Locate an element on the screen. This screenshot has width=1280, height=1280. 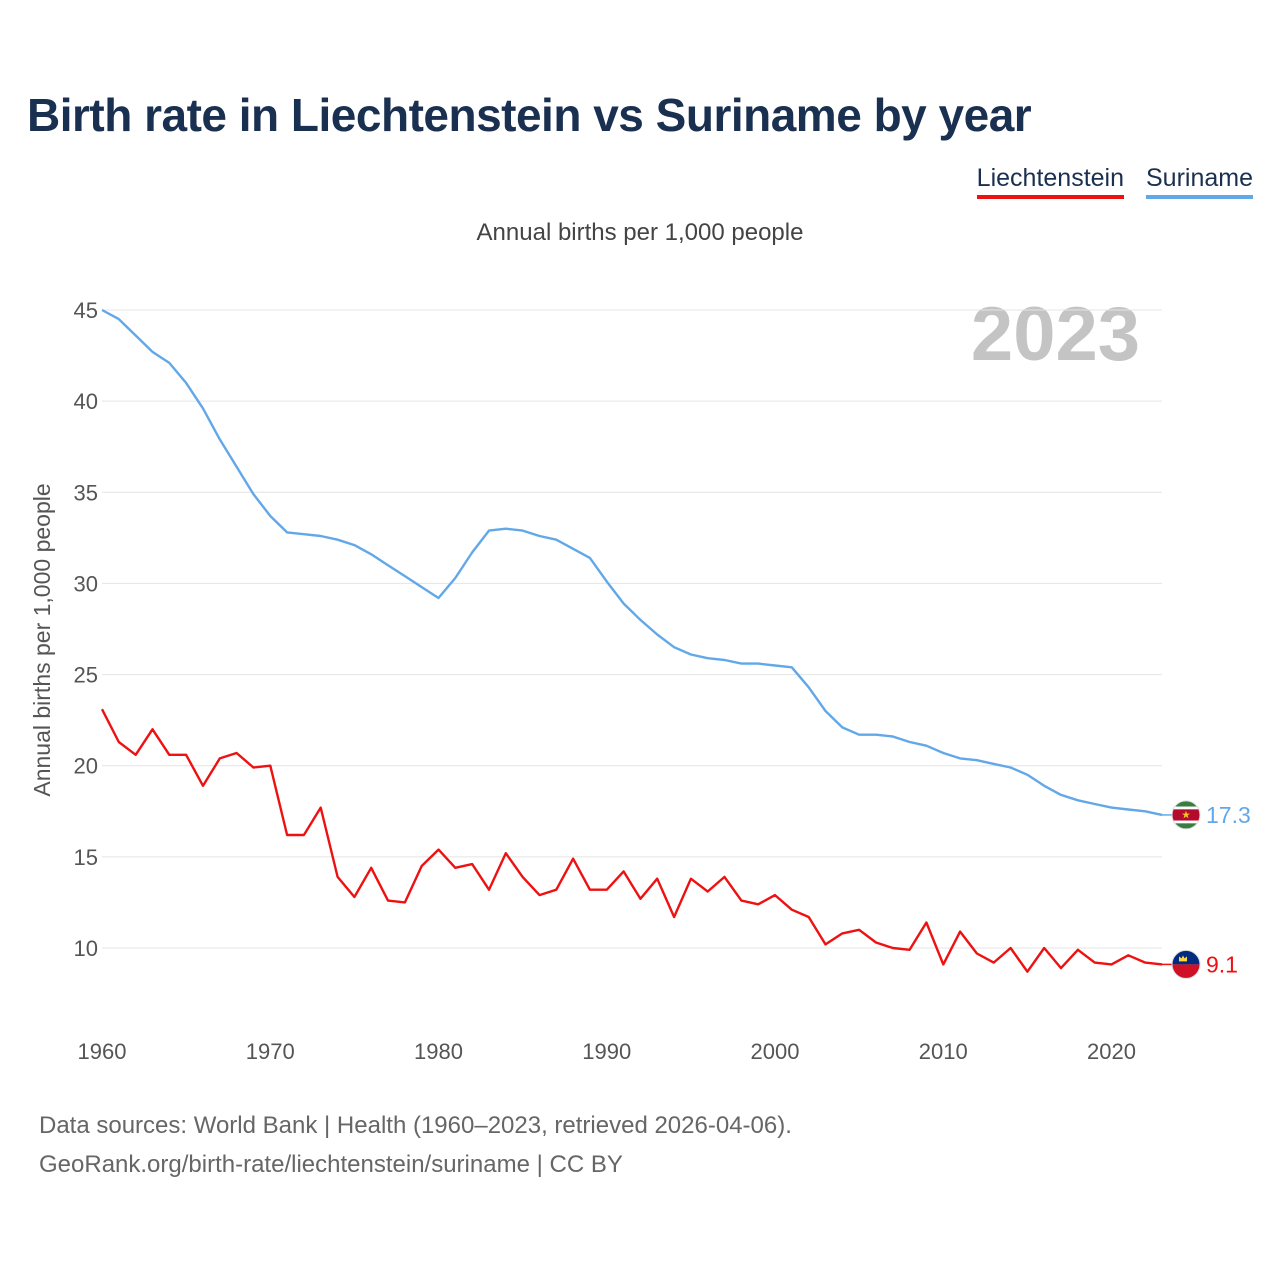
legend: Liechtenstein Suriname is located at coordinates (1114, 181).